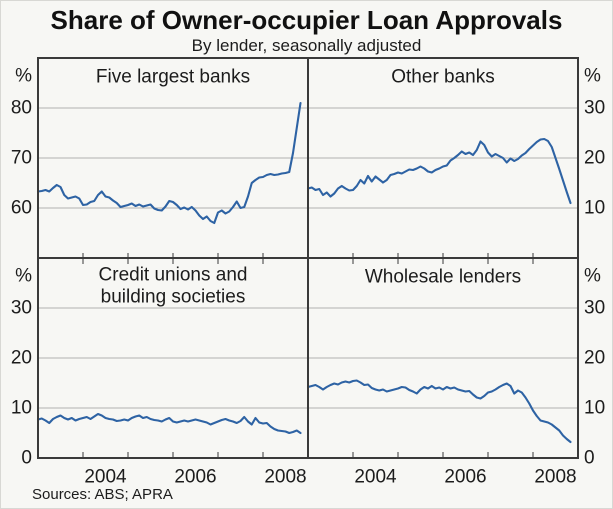 This screenshot has height=509, width=613. What do you see at coordinates (439, 411) in the screenshot?
I see `series-line-wholesale-lenders` at bounding box center [439, 411].